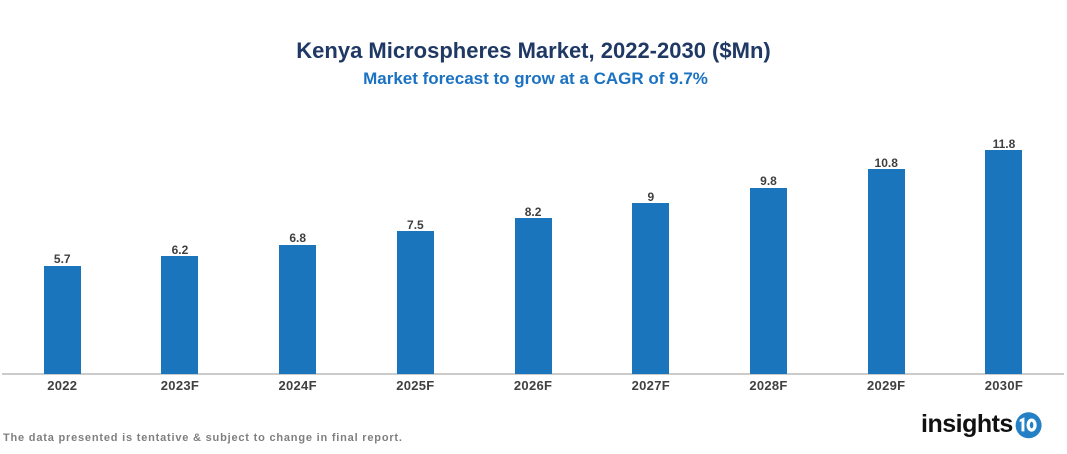  I want to click on svg-text: insights, so click(967, 424).